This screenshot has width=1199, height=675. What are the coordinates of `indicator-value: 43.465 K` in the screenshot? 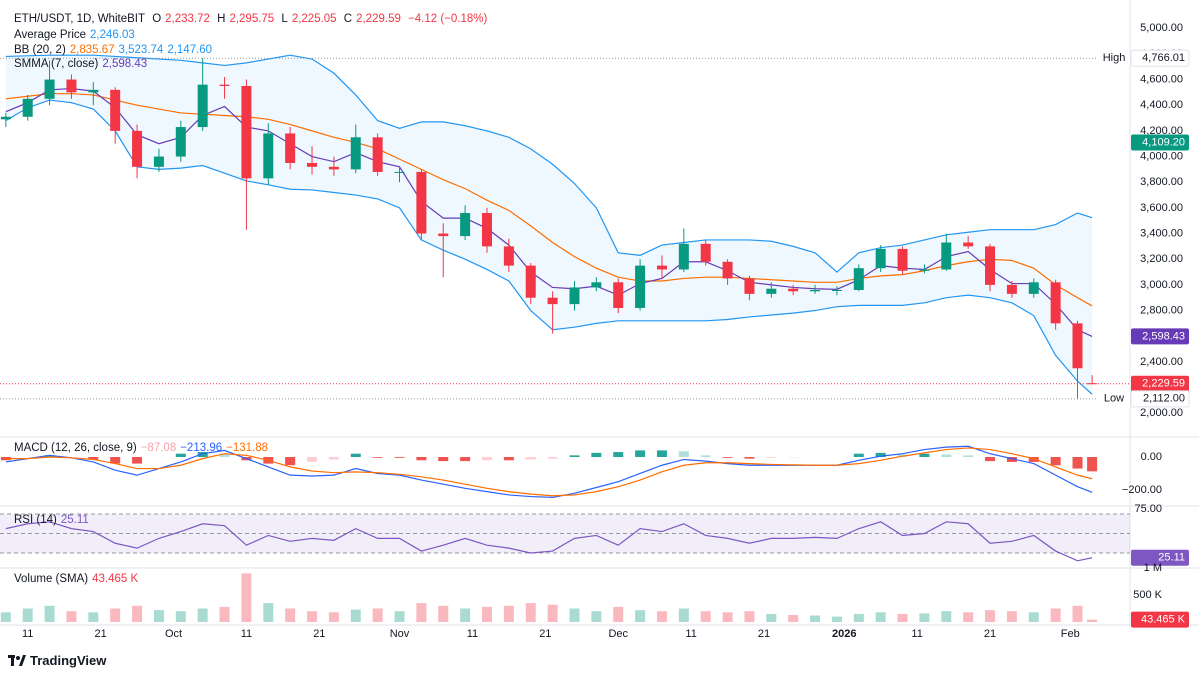 It's located at (115, 579).